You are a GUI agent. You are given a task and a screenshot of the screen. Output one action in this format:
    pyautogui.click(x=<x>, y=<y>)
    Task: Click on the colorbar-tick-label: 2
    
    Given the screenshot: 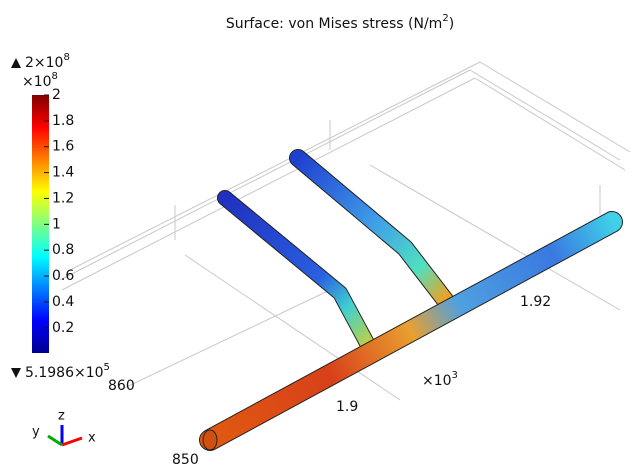 What is the action you would take?
    pyautogui.click(x=56, y=95)
    